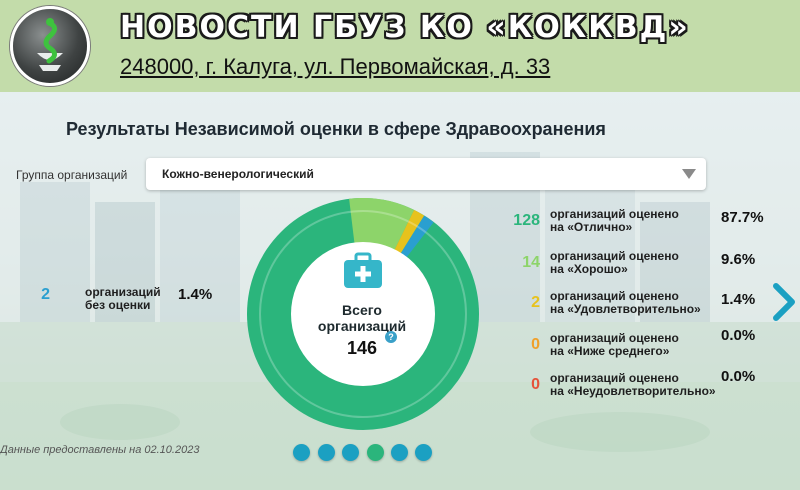 Image resolution: width=800 pixels, height=490 pixels. Describe the element at coordinates (738, 259) in the screenshot. I see `stat-percent: 9.6%` at that location.